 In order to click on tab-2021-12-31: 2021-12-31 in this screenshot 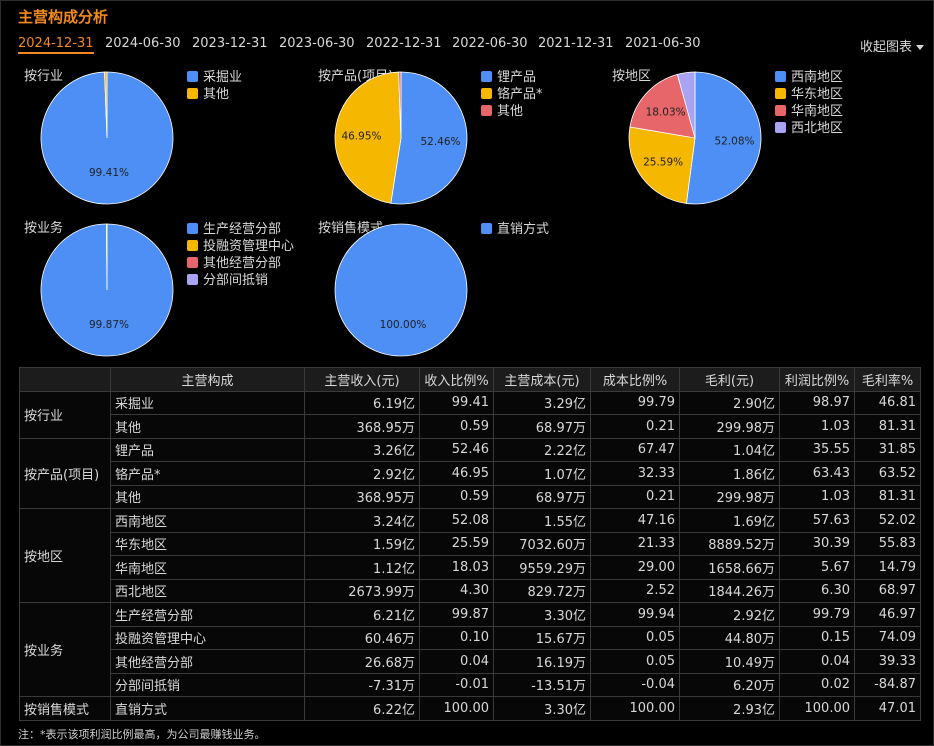, I will do `click(576, 43)`.